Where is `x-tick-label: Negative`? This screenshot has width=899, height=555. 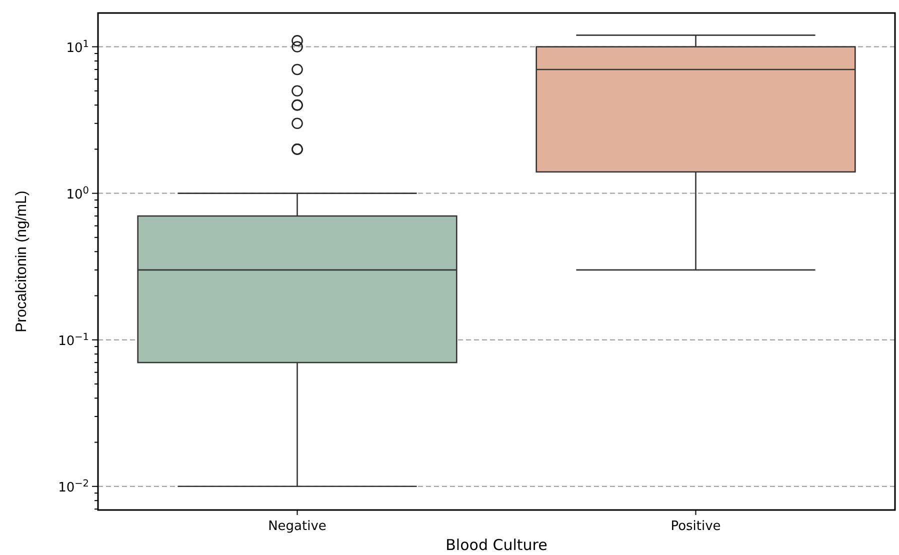 x-tick-label: Negative is located at coordinates (297, 526).